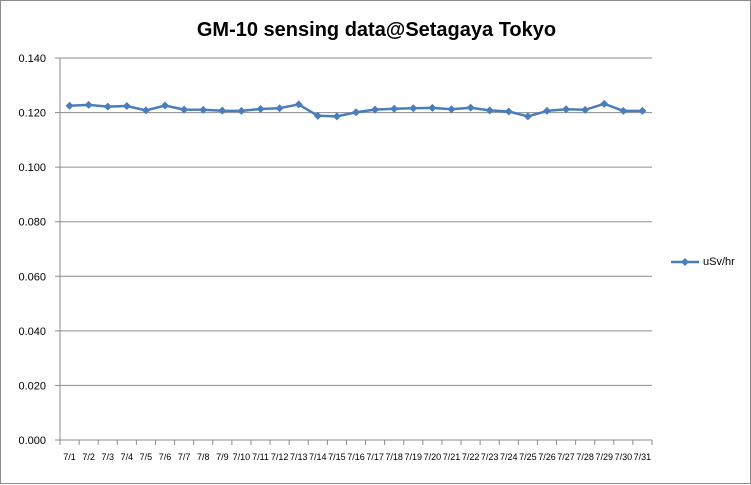 Image resolution: width=751 pixels, height=485 pixels. I want to click on x-tick-label: 7/20, so click(433, 457).